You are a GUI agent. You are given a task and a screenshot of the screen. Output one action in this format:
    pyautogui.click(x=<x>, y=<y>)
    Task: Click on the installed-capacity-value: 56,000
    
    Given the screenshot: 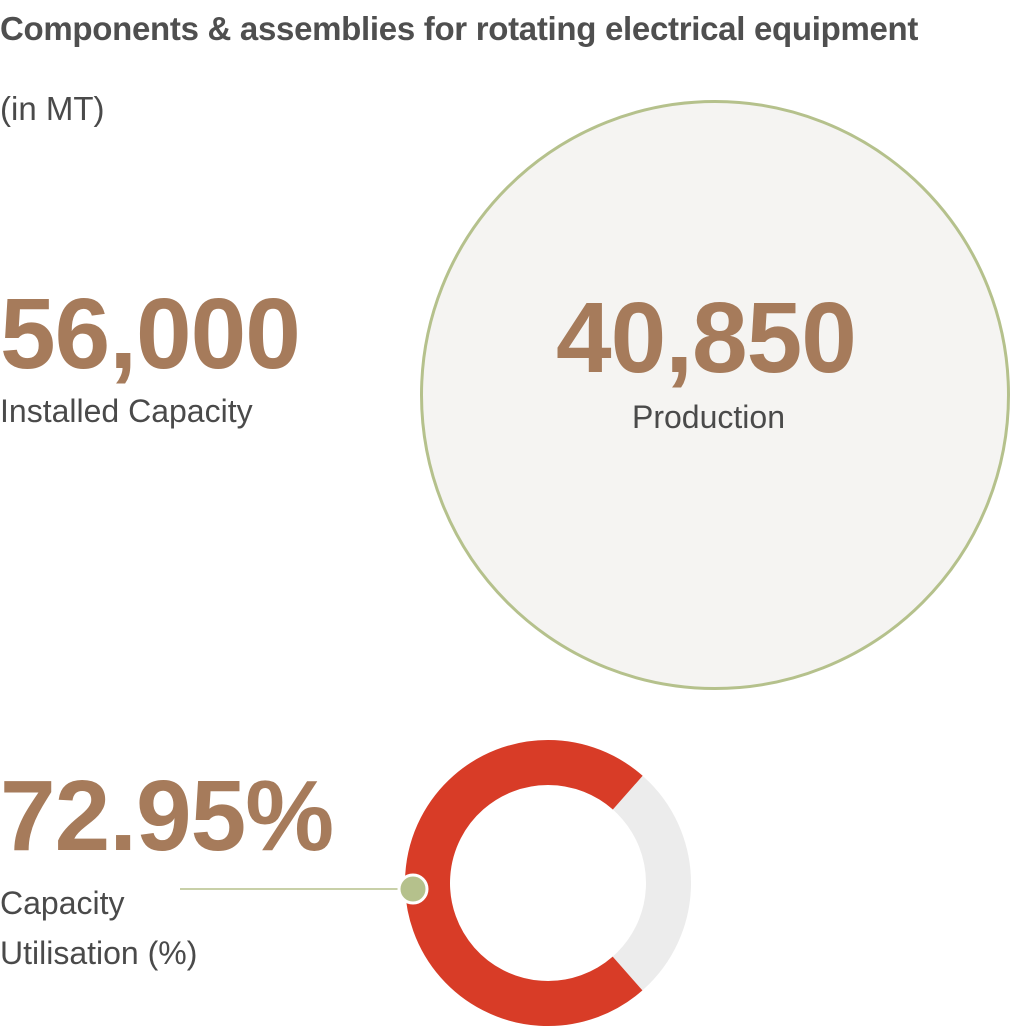 What is the action you would take?
    pyautogui.click(x=150, y=334)
    